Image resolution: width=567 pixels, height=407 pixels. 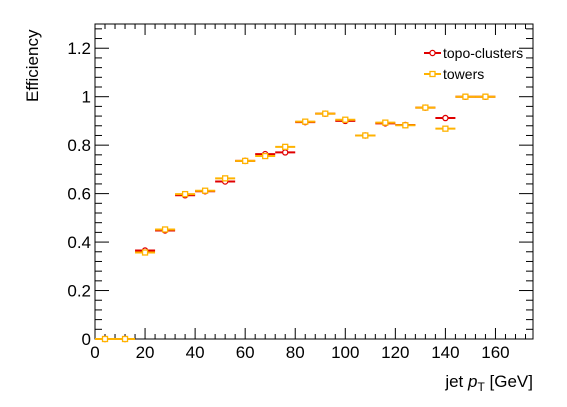 What do you see at coordinates (295, 352) in the screenshot?
I see `x-tick-label: 80` at bounding box center [295, 352].